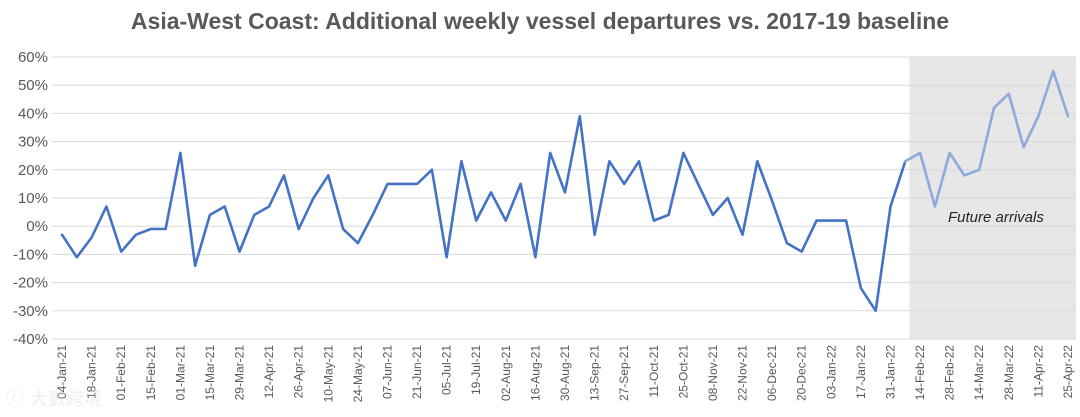  What do you see at coordinates (30, 339) in the screenshot?
I see `y-tick-label: -40%` at bounding box center [30, 339].